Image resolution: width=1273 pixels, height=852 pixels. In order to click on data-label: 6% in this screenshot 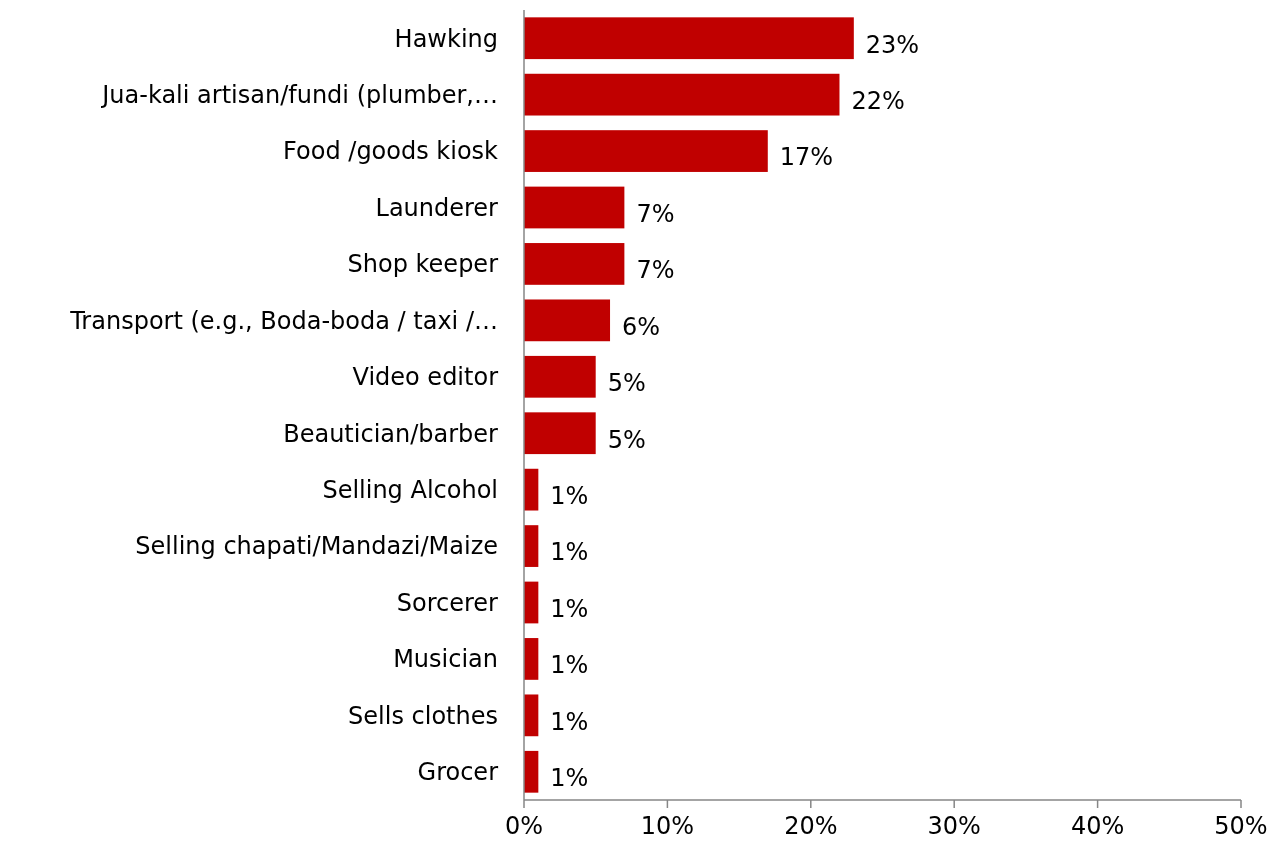, I will do `click(641, 326)`.